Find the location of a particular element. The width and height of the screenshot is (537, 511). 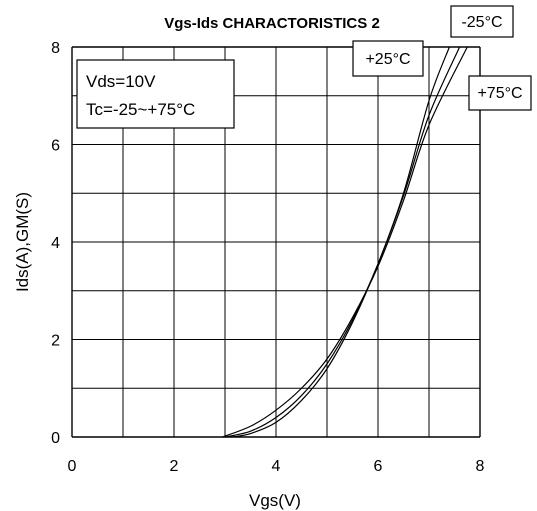

condition-tc: Tc=-25~+75°C is located at coordinates (140, 109).